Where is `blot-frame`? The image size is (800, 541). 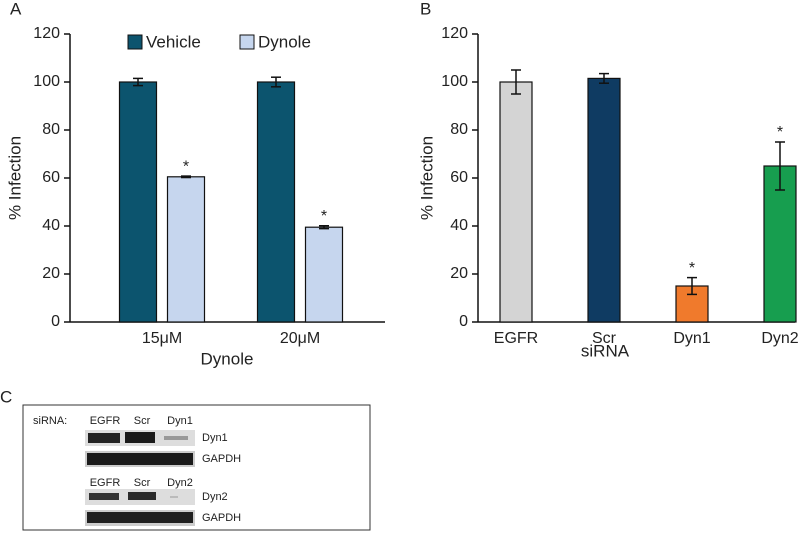 blot-frame is located at coordinates (196, 467).